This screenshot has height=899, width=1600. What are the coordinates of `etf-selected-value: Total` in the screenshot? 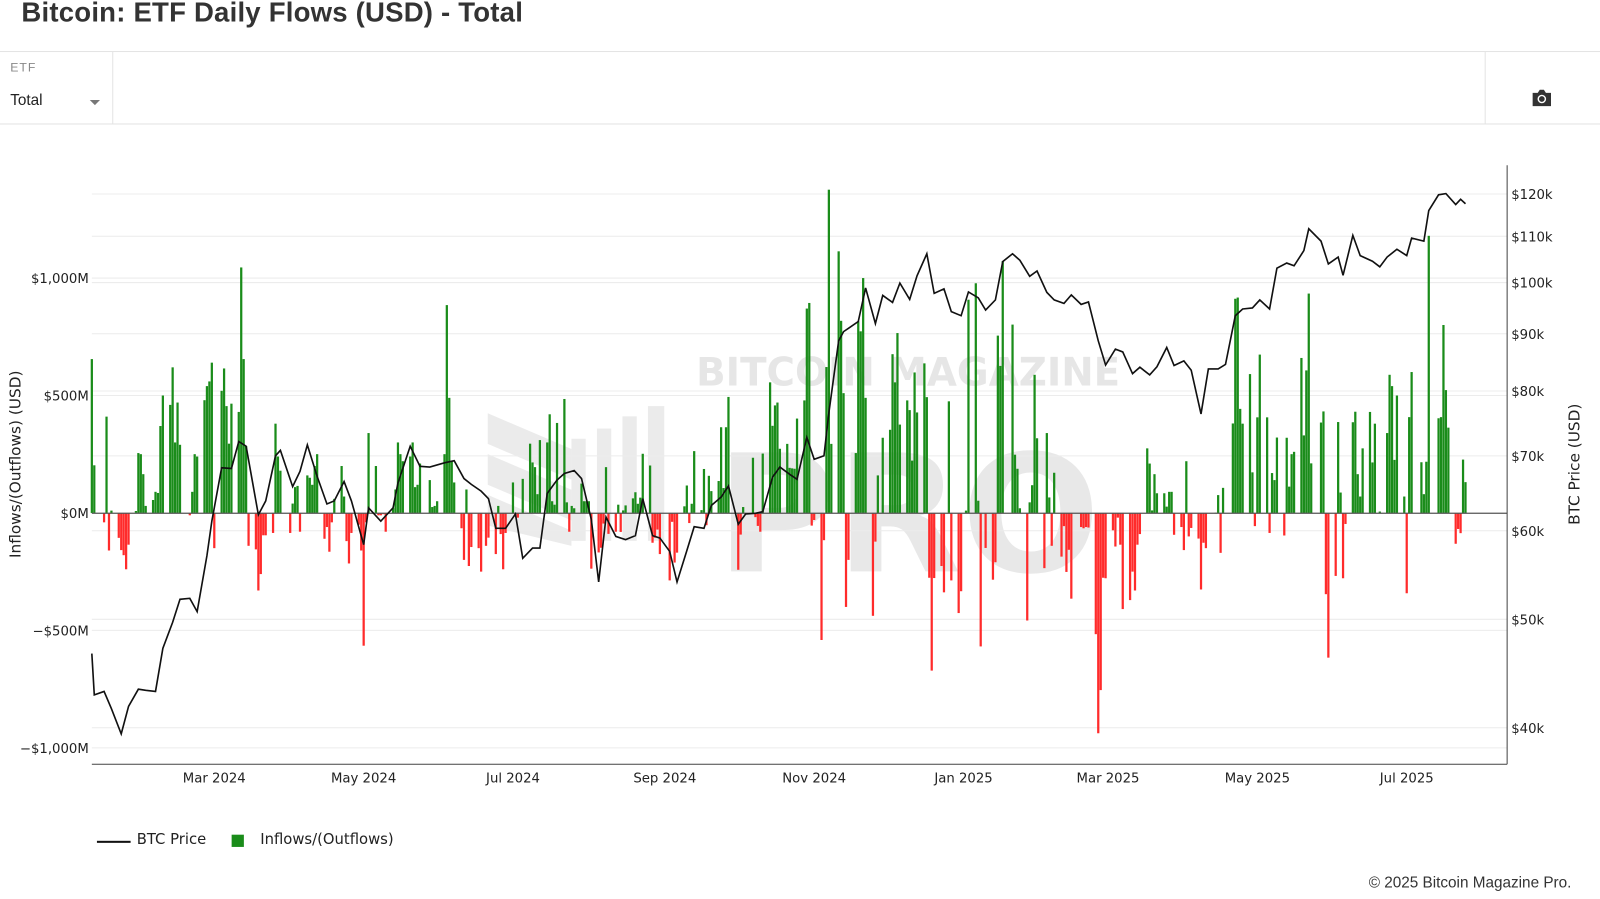 It's located at (26, 100).